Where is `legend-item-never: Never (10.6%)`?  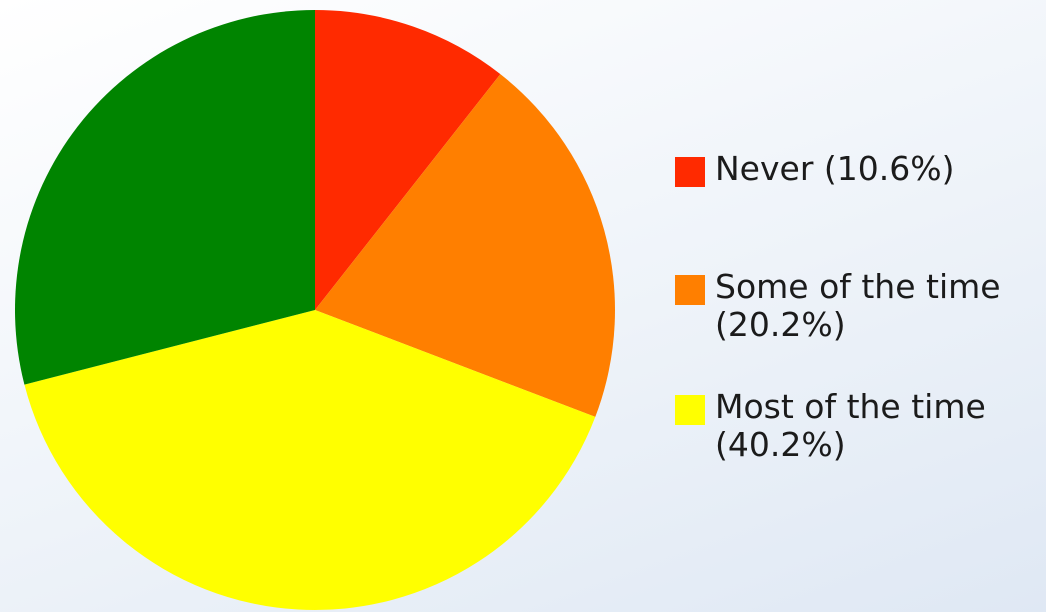 legend-item-never: Never (10.6%) is located at coordinates (814, 169).